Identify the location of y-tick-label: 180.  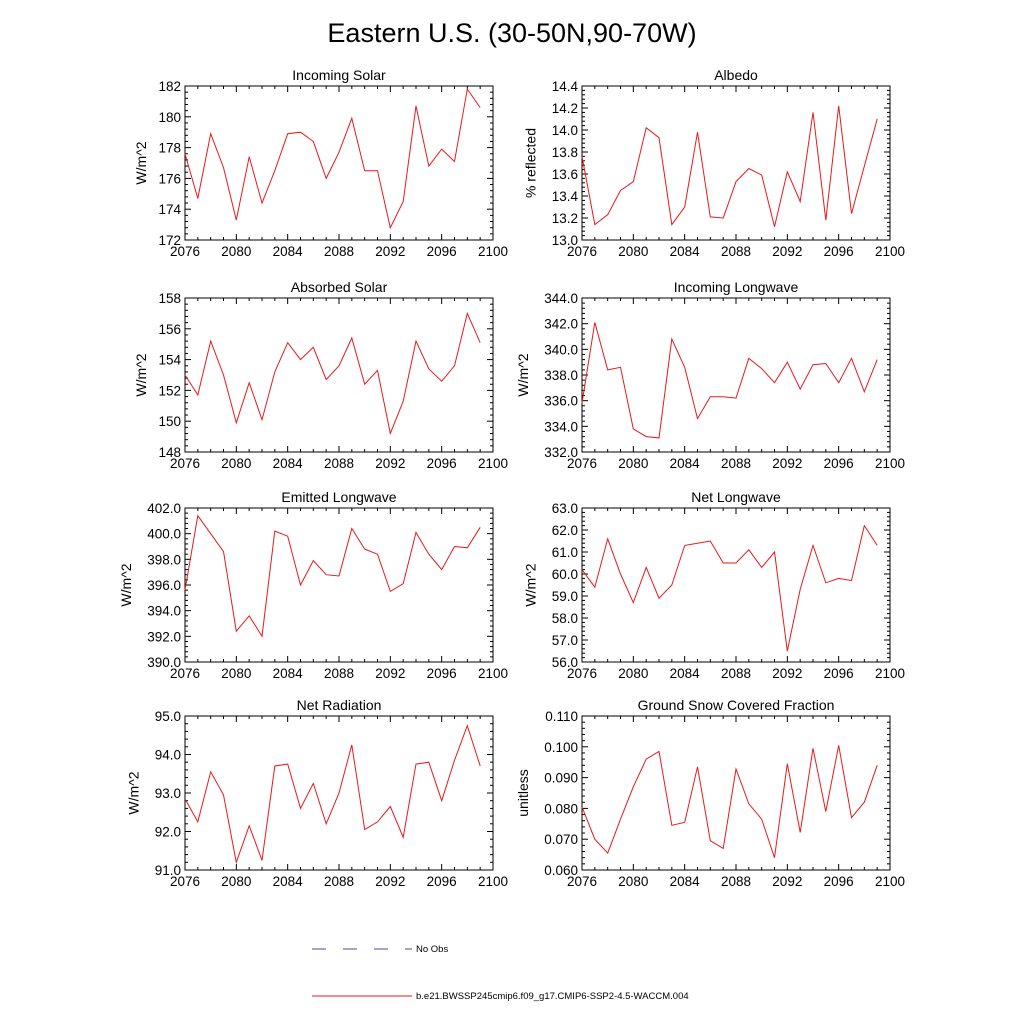
(169, 117).